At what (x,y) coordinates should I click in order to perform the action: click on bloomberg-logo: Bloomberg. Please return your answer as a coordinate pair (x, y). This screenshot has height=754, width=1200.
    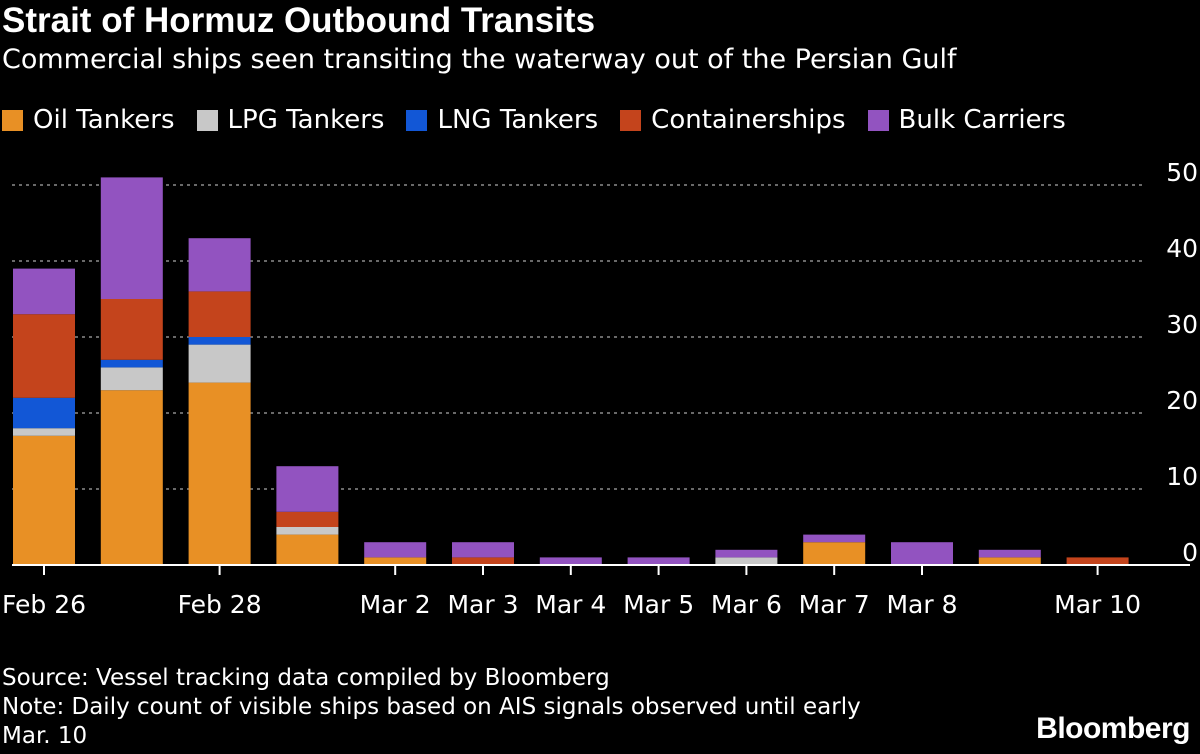
    Looking at the image, I should click on (1113, 728).